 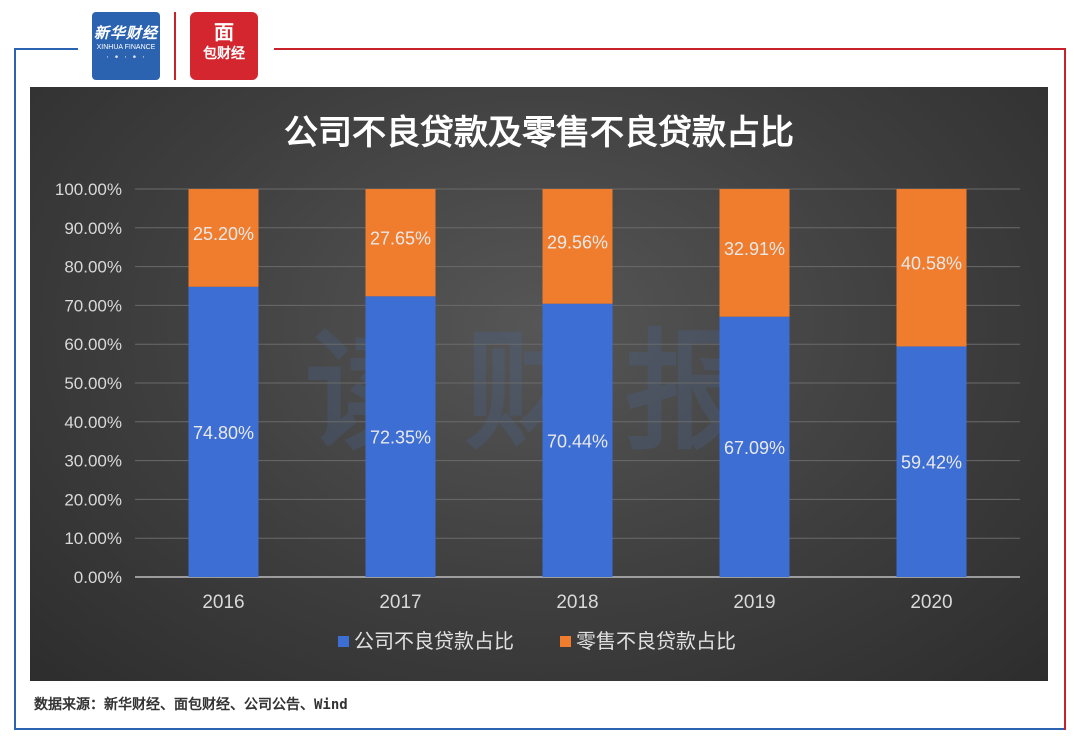 What do you see at coordinates (46, 49) in the screenshot?
I see `frame-top-left-blue` at bounding box center [46, 49].